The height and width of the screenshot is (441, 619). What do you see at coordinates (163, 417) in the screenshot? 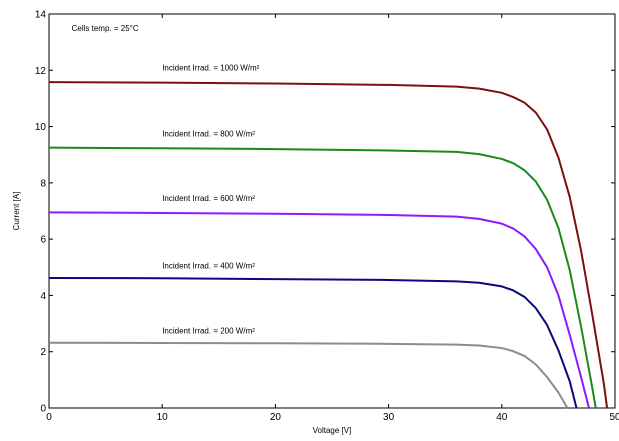
I see `x-tick-label: 10` at bounding box center [163, 417].